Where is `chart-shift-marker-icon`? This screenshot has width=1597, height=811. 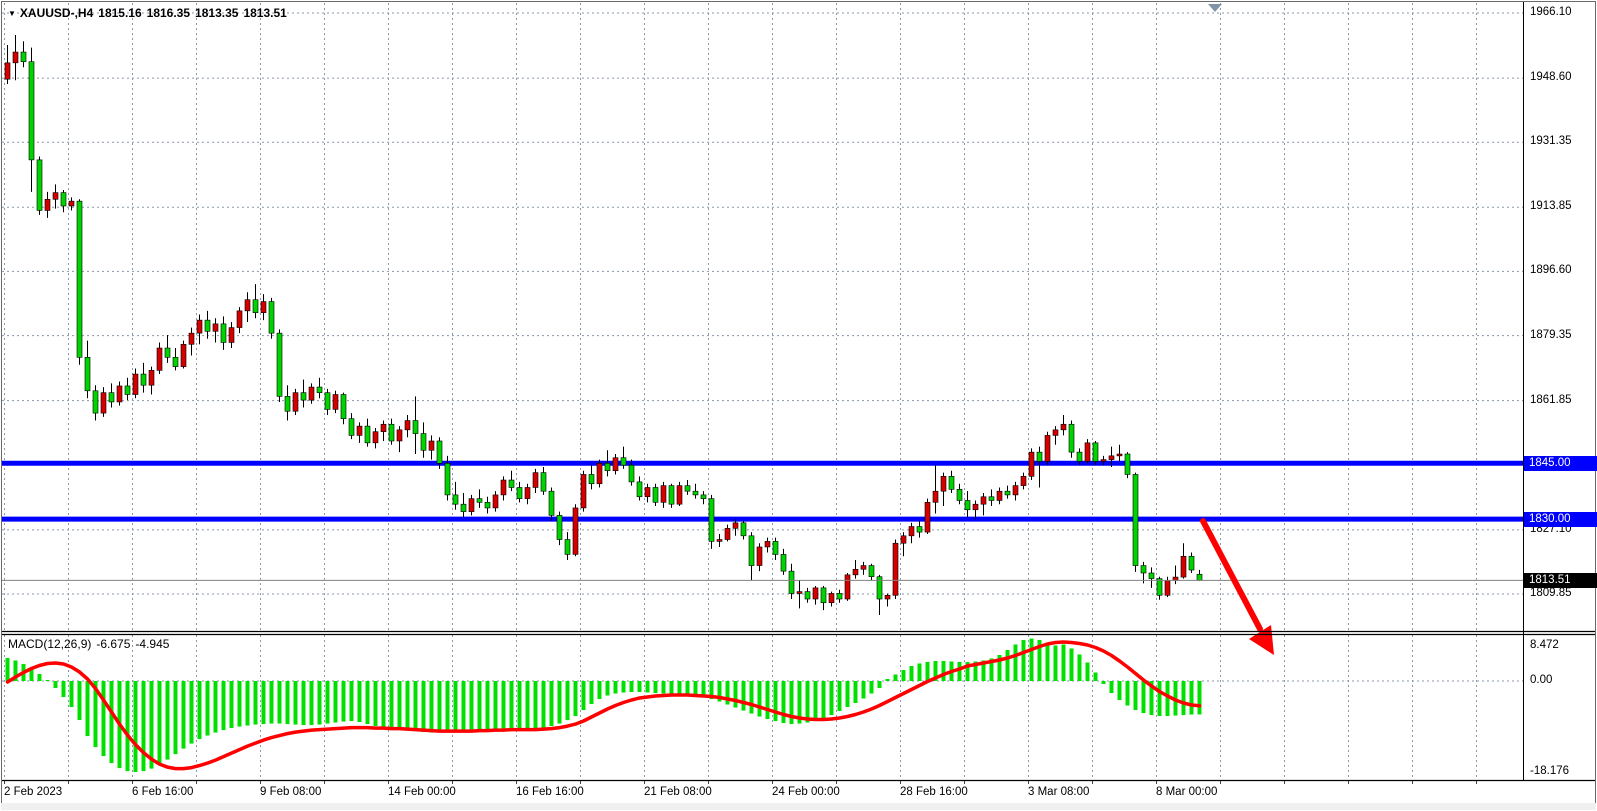
chart-shift-marker-icon is located at coordinates (1215, 8).